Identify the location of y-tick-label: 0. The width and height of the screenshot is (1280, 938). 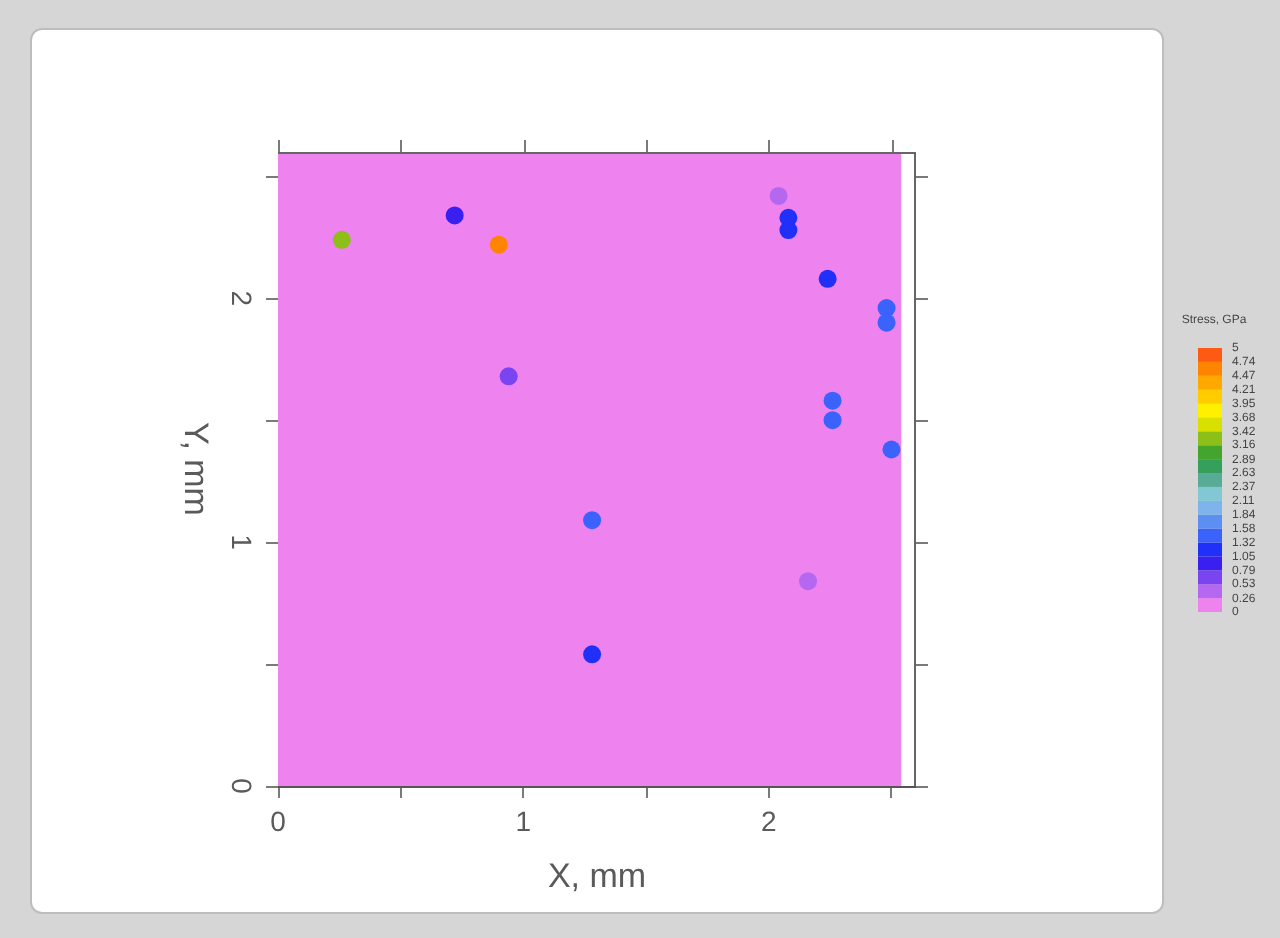
(242, 786).